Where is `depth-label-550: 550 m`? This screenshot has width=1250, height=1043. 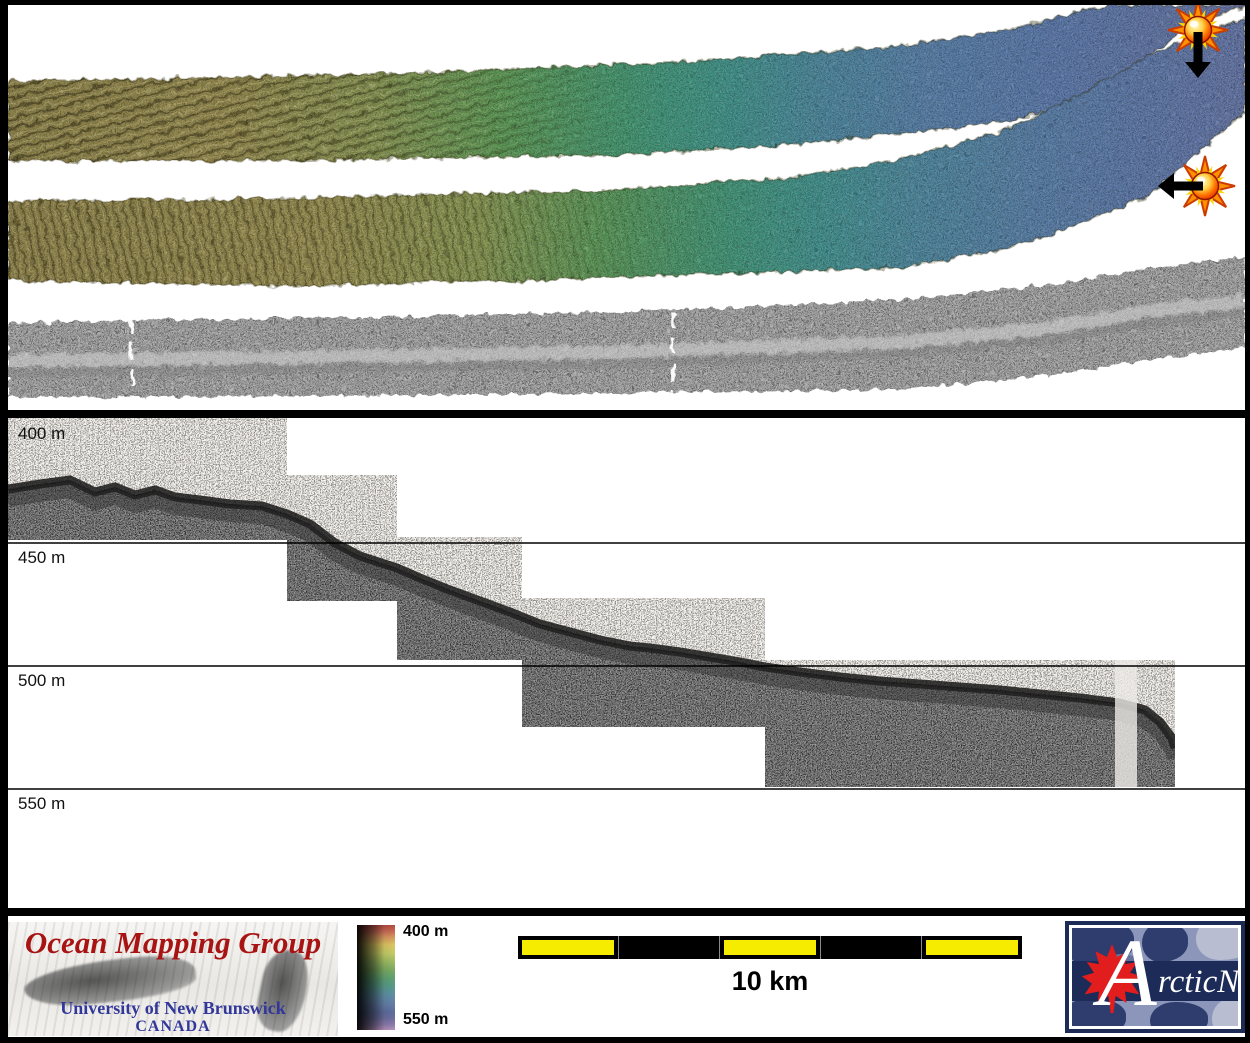
depth-label-550: 550 m is located at coordinates (42, 803).